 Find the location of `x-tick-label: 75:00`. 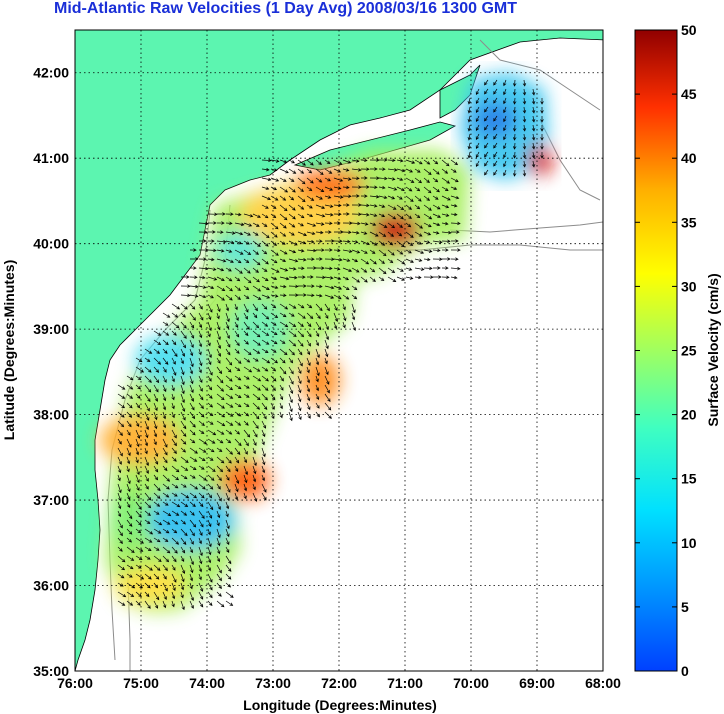

x-tick-label: 75:00 is located at coordinates (141, 683).